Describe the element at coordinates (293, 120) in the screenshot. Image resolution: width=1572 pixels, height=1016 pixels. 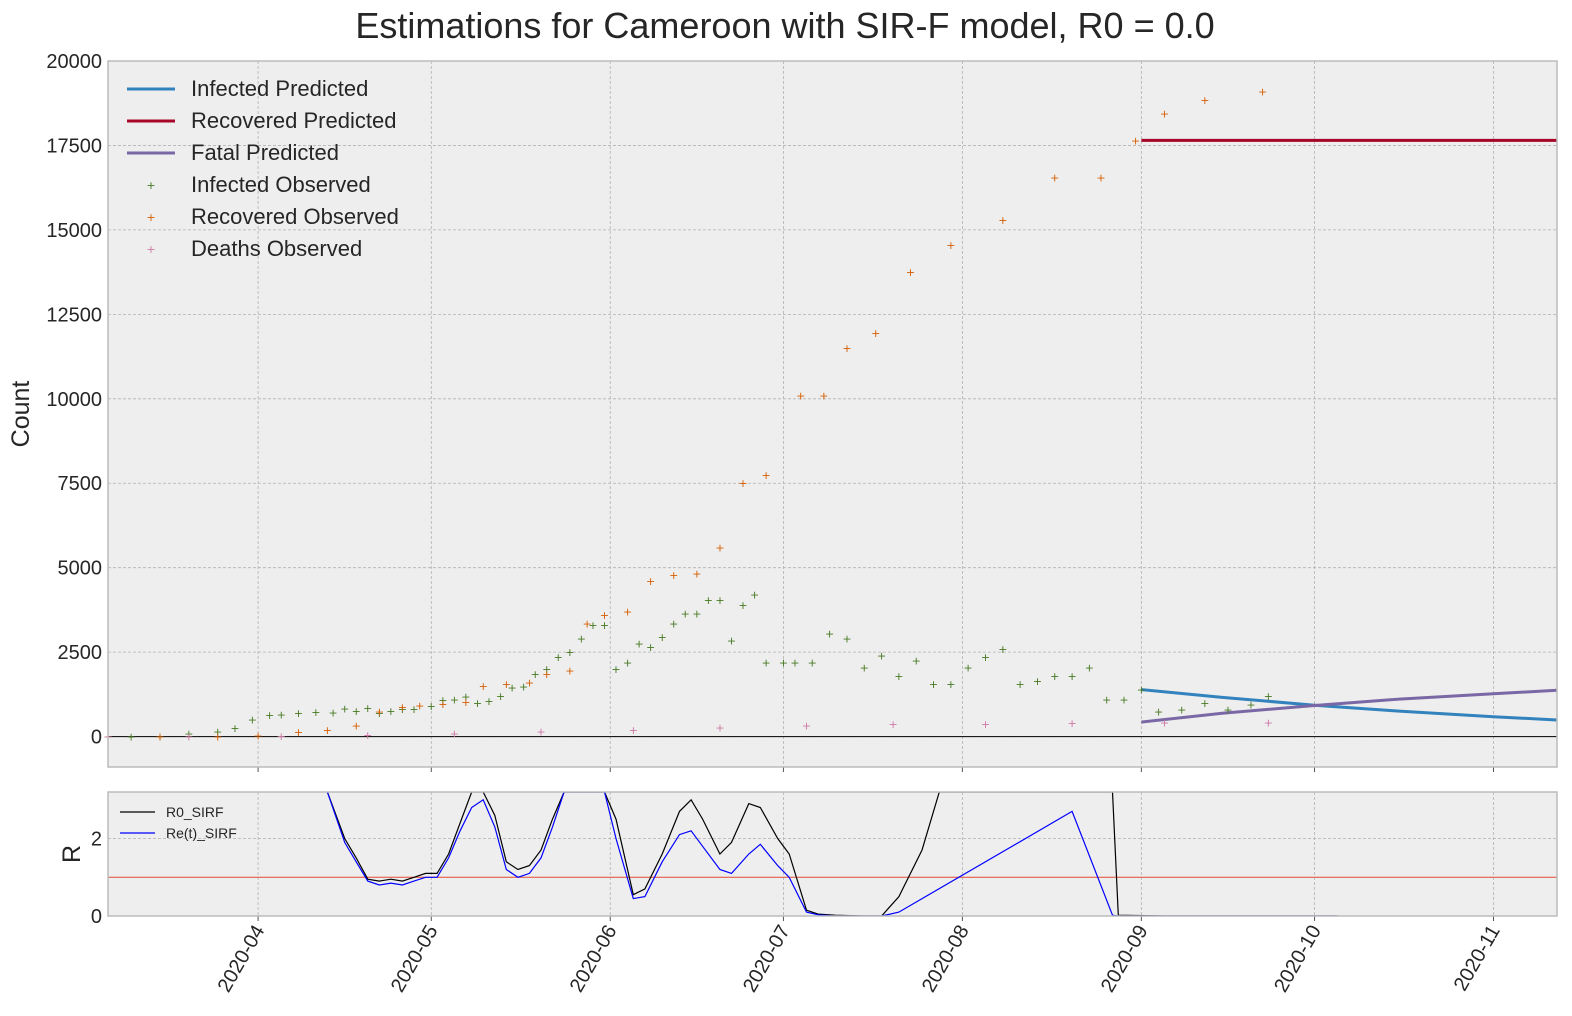
I see `legend-label: Recovered Predicted` at that location.